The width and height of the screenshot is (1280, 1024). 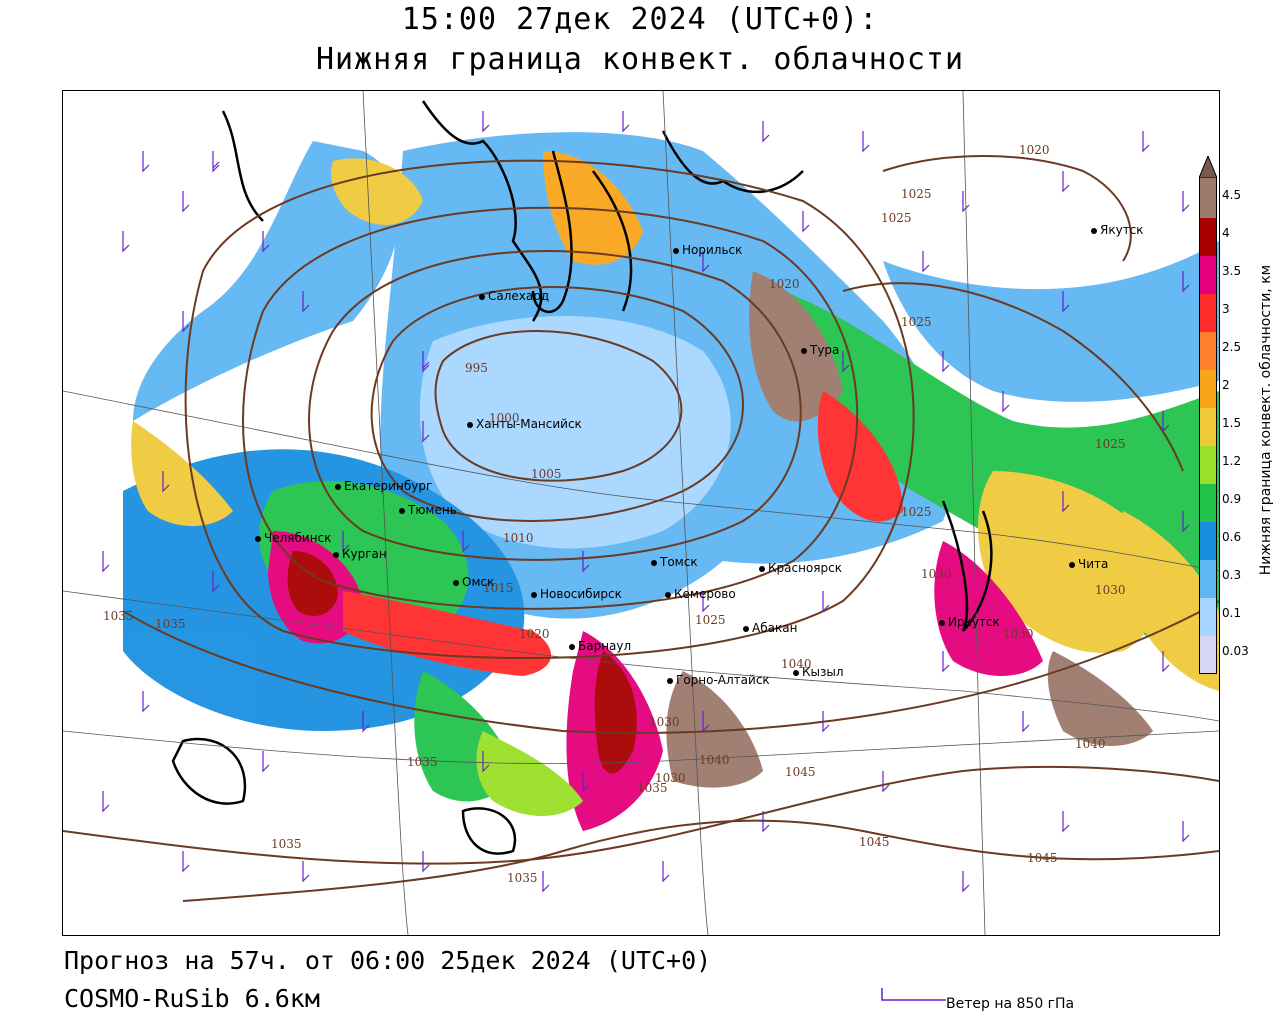 What do you see at coordinates (1208, 167) in the screenshot?
I see `legend-arrow` at bounding box center [1208, 167].